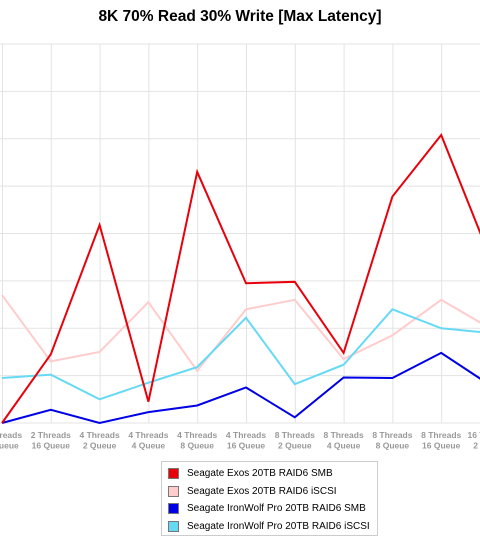 The height and width of the screenshot is (545, 480). I want to click on legend-item-2: Seagate Exos 20TB RAID6 iSCSI, so click(269, 492).